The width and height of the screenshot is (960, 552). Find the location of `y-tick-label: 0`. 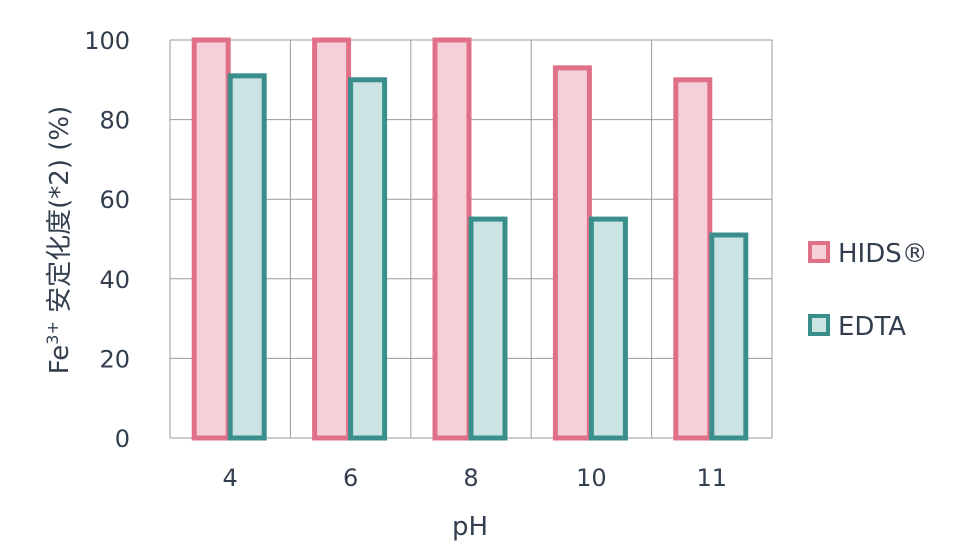

y-tick-label: 0 is located at coordinates (122, 439).